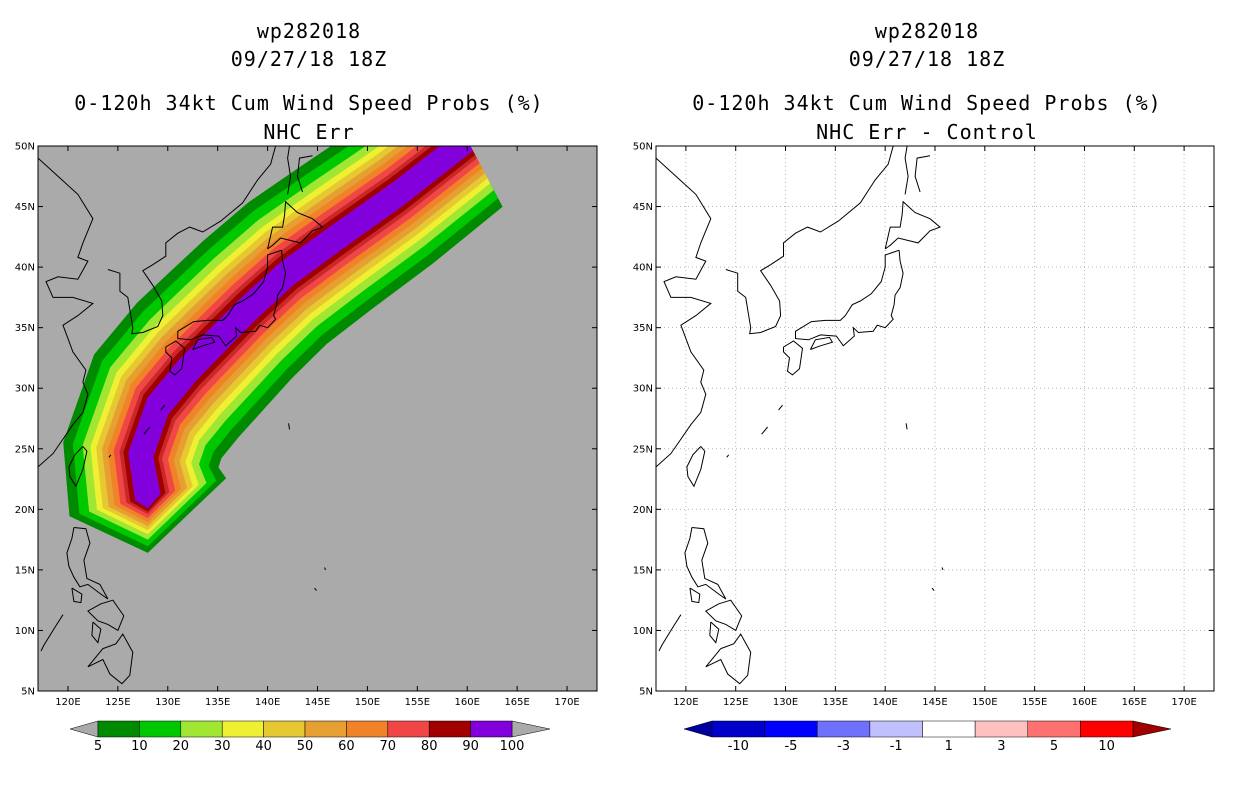 The image size is (1236, 800). Describe the element at coordinates (896, 746) in the screenshot. I see `colorbar-label: -1` at that location.